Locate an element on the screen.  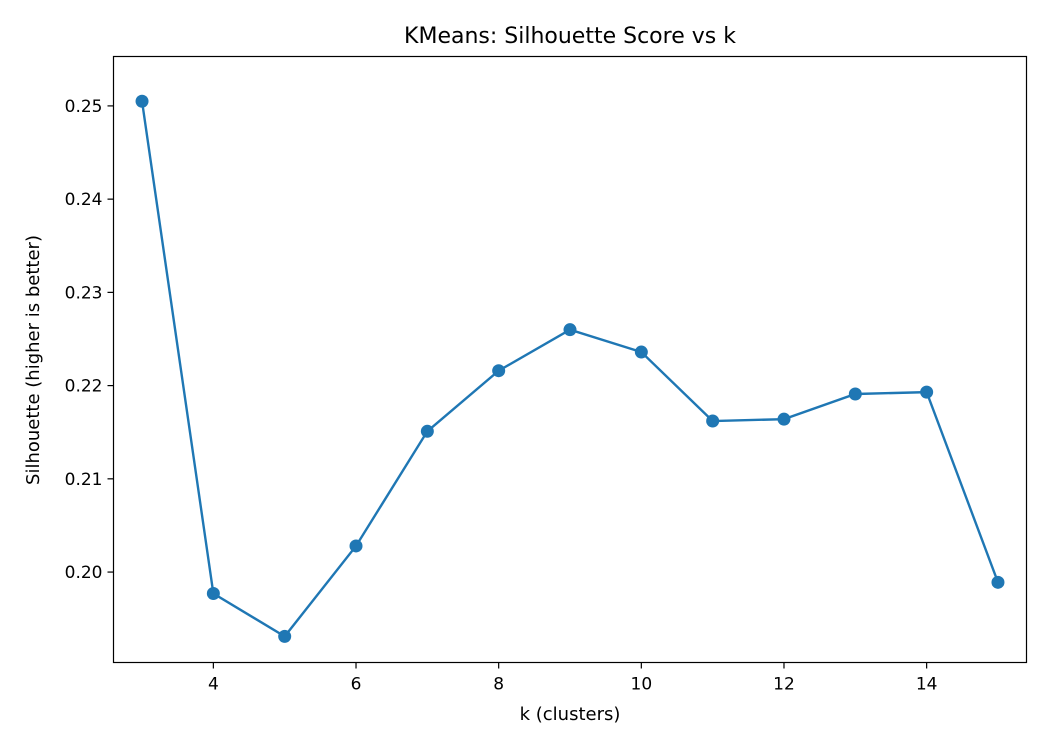
y-tick-label: 0.24 is located at coordinates (84, 200).